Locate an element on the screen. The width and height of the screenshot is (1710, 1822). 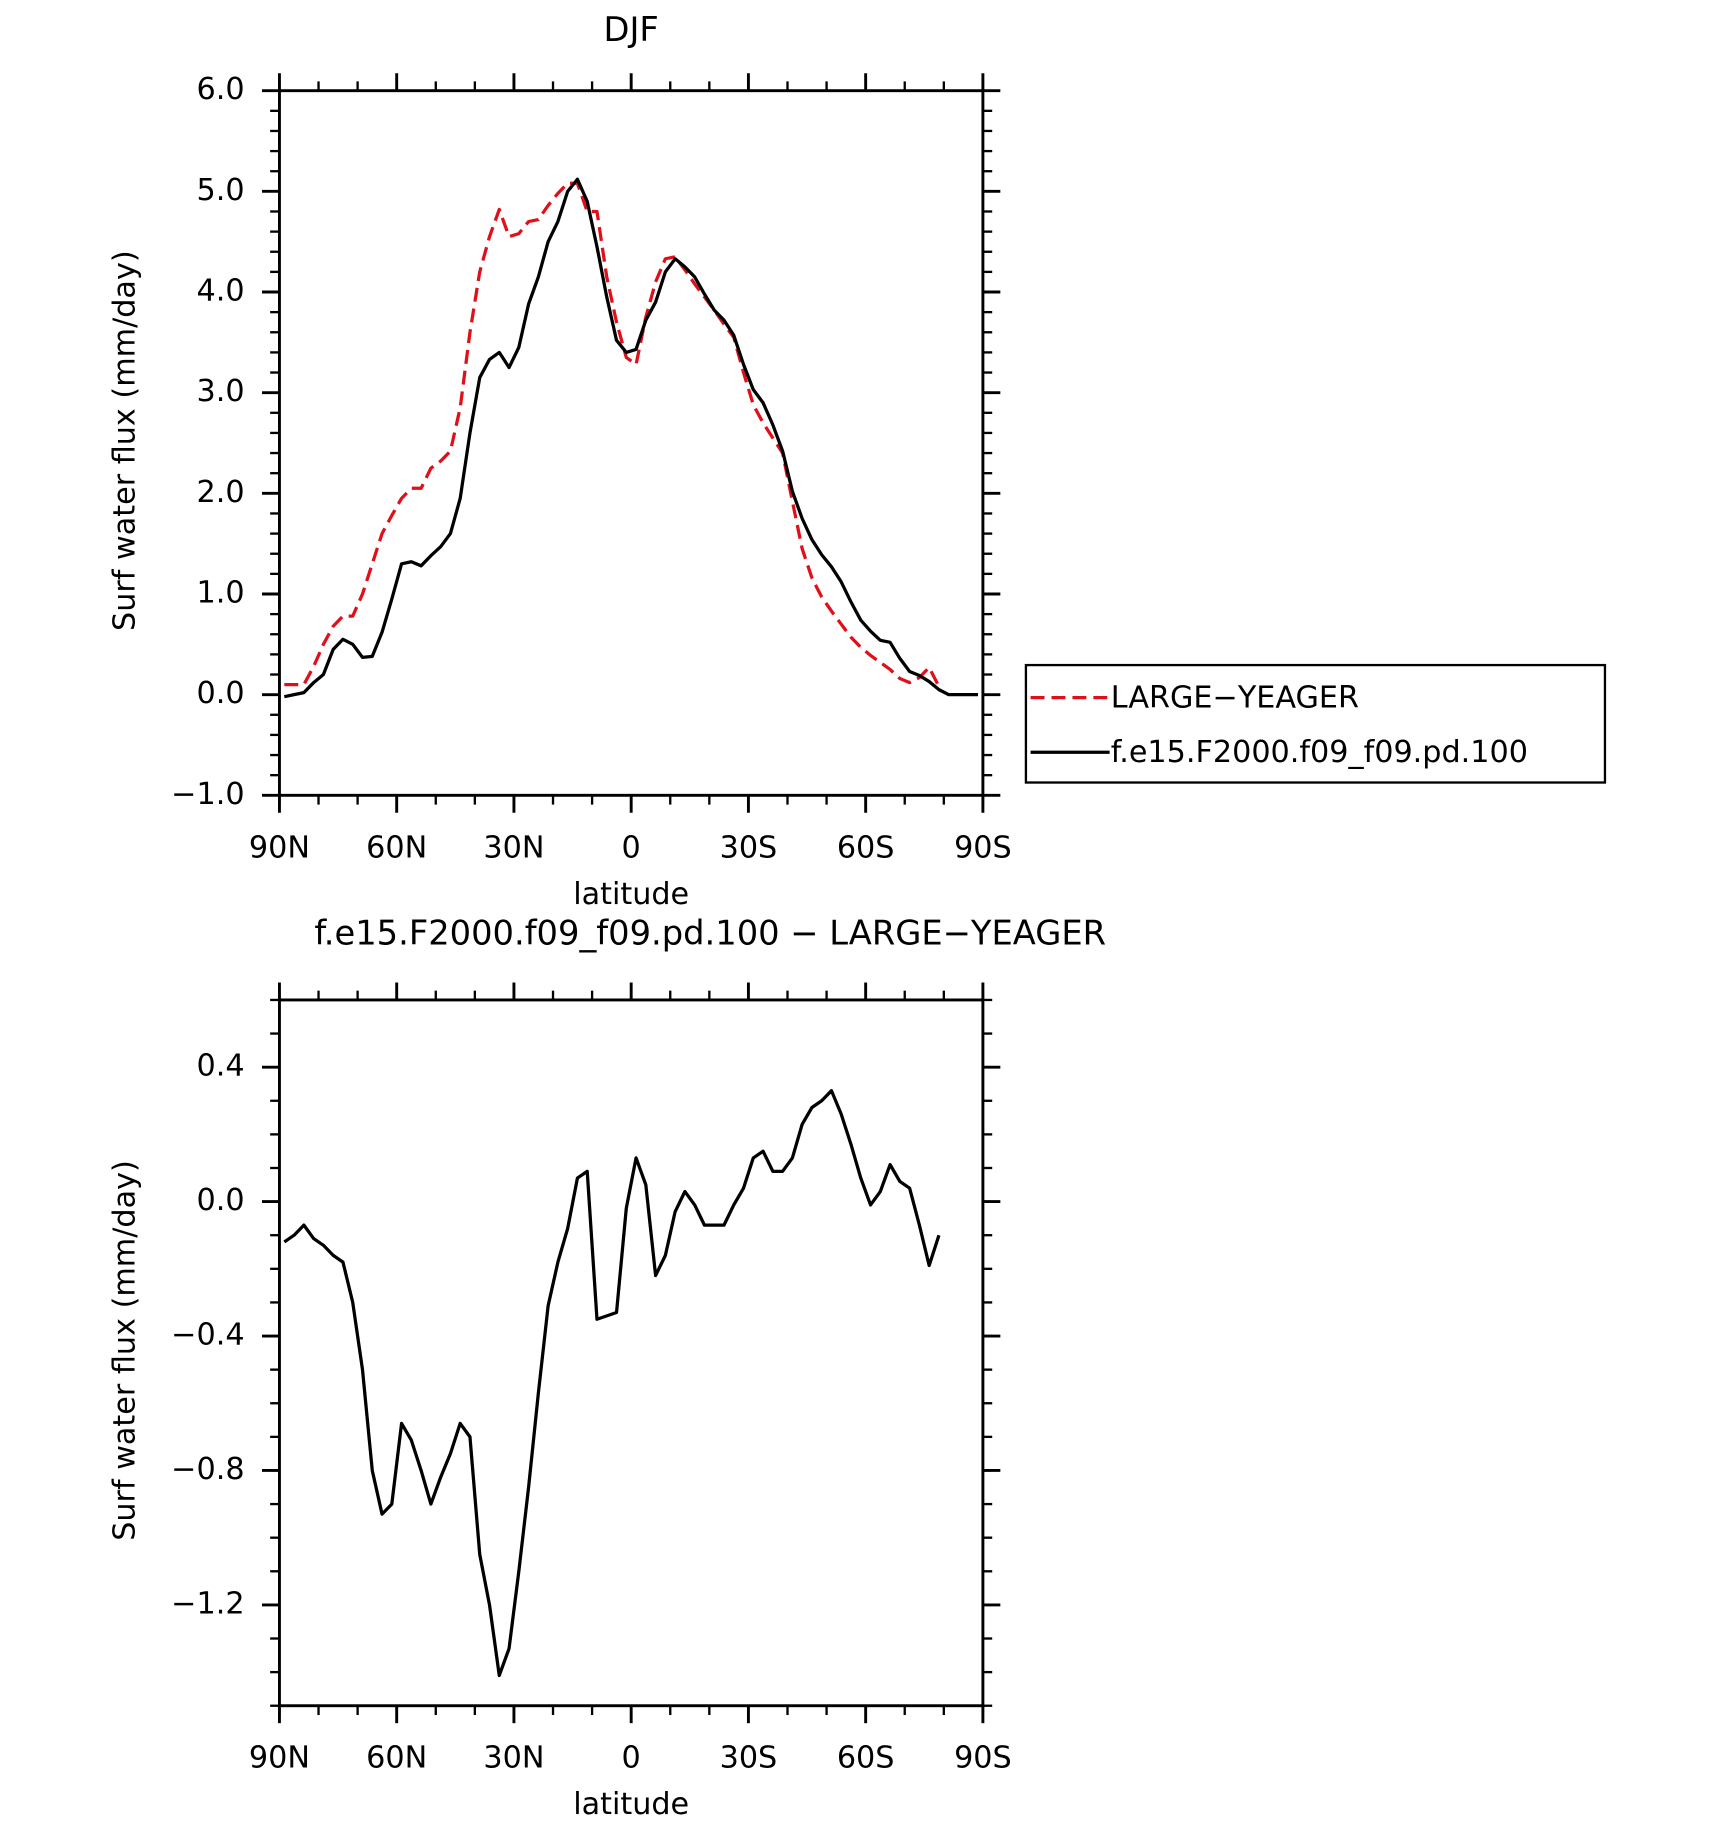
chart-title: DJF is located at coordinates (631, 29).